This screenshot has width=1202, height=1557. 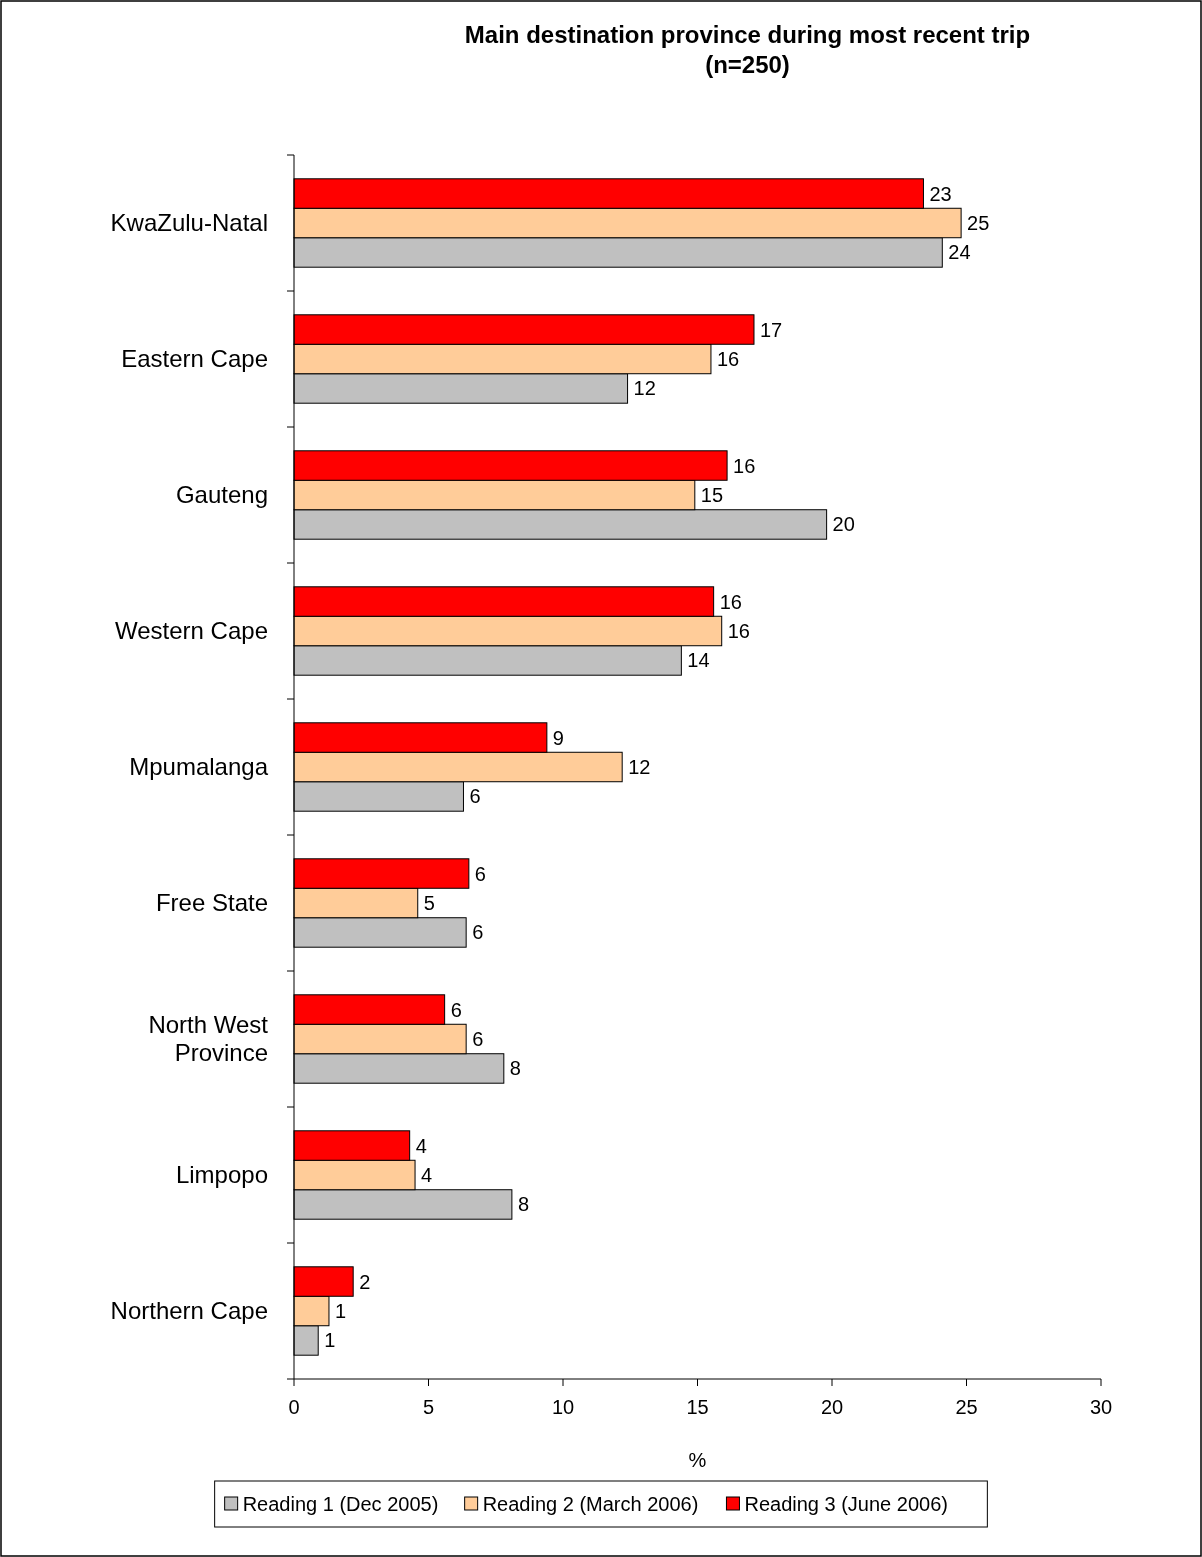 What do you see at coordinates (563, 1407) in the screenshot?
I see `x-tick-label: 10` at bounding box center [563, 1407].